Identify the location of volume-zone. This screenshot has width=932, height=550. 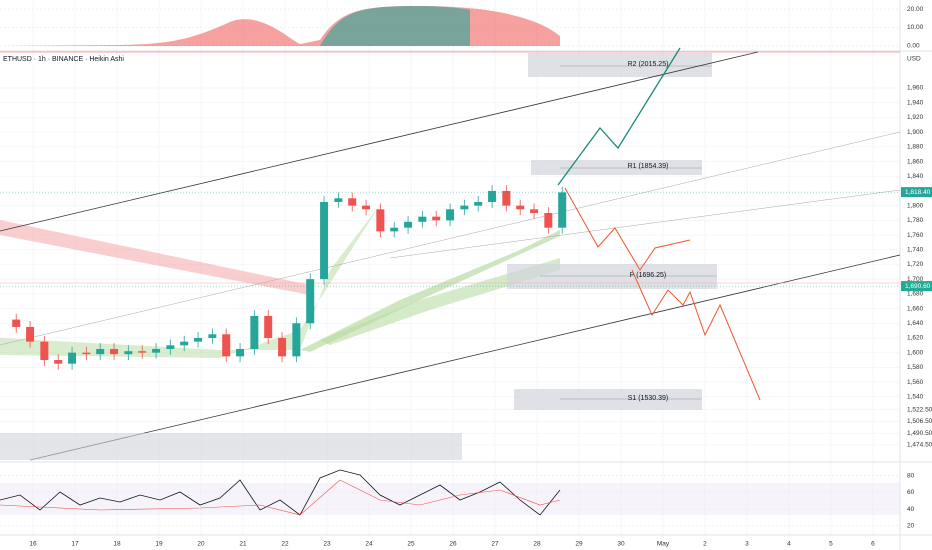
(231, 446).